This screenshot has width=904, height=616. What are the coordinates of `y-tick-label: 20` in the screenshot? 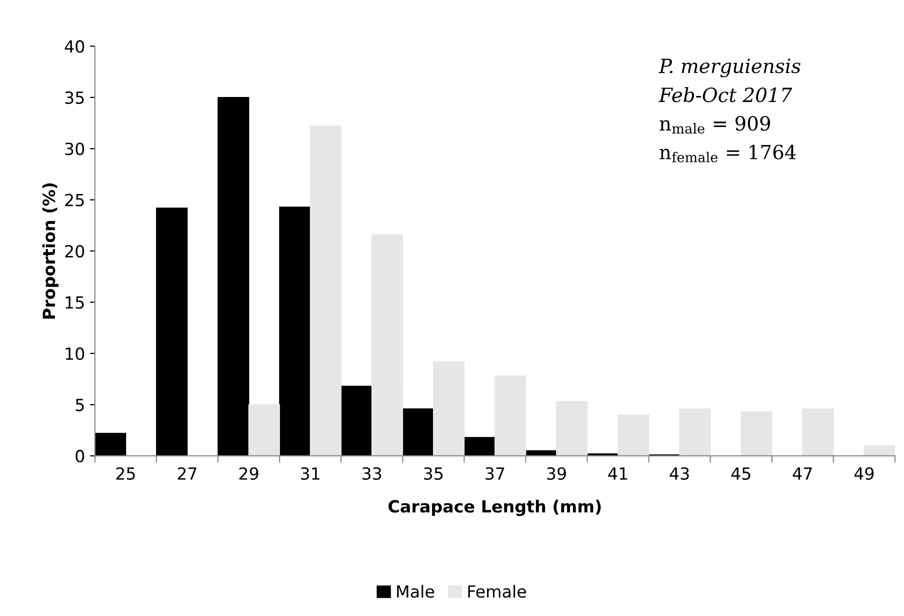 It's located at (74, 251).